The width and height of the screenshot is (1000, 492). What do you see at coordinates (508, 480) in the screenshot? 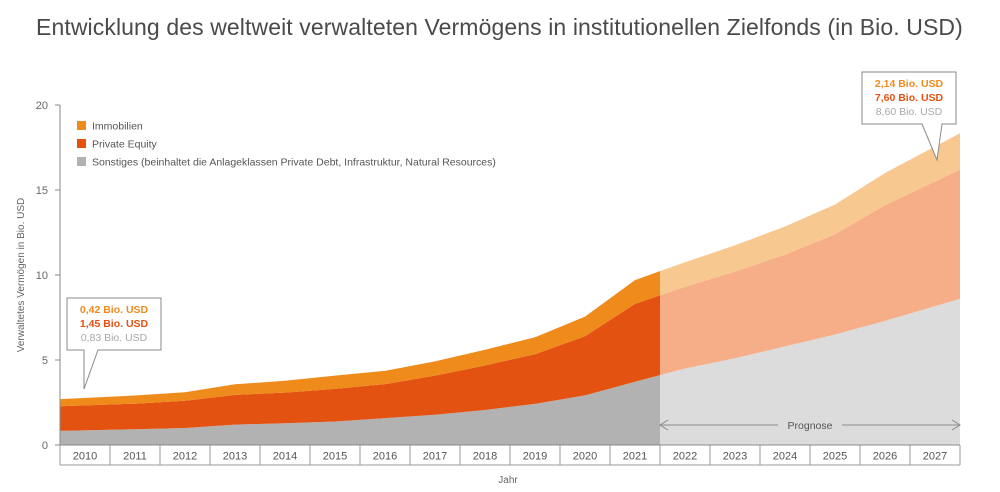
I see `x-axis-title: Jahr` at bounding box center [508, 480].